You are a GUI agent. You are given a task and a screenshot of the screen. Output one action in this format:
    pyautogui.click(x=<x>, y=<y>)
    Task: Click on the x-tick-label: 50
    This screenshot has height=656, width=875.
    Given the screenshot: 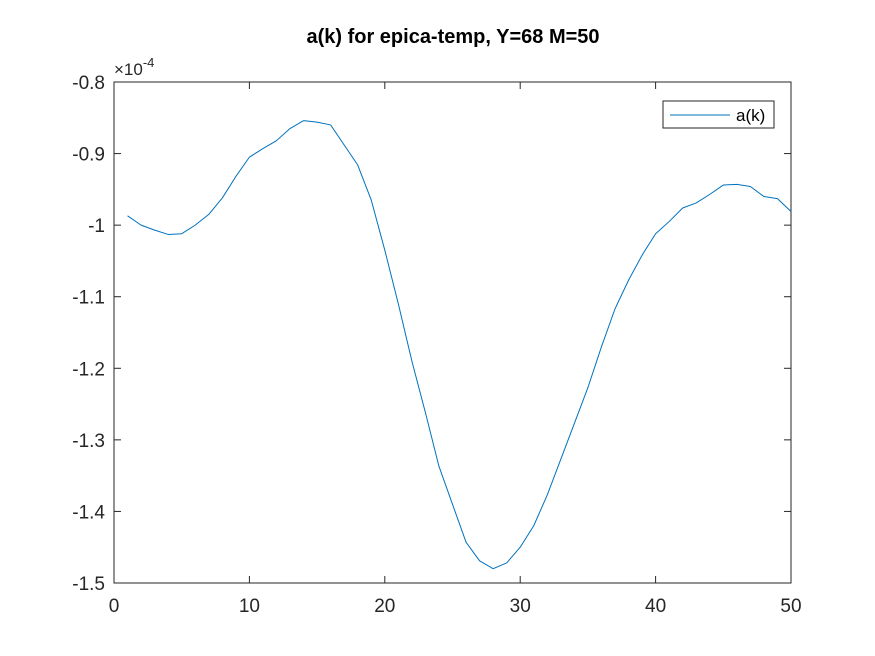 What is the action you would take?
    pyautogui.click(x=790, y=606)
    